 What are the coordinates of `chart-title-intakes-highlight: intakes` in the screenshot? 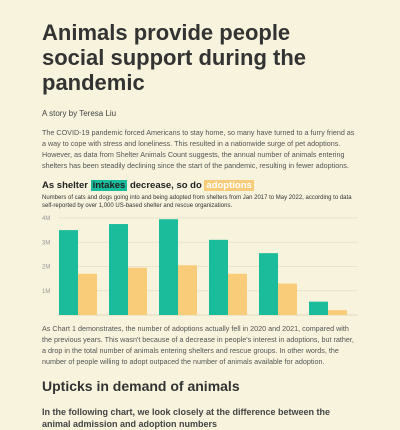 It's located at (109, 185).